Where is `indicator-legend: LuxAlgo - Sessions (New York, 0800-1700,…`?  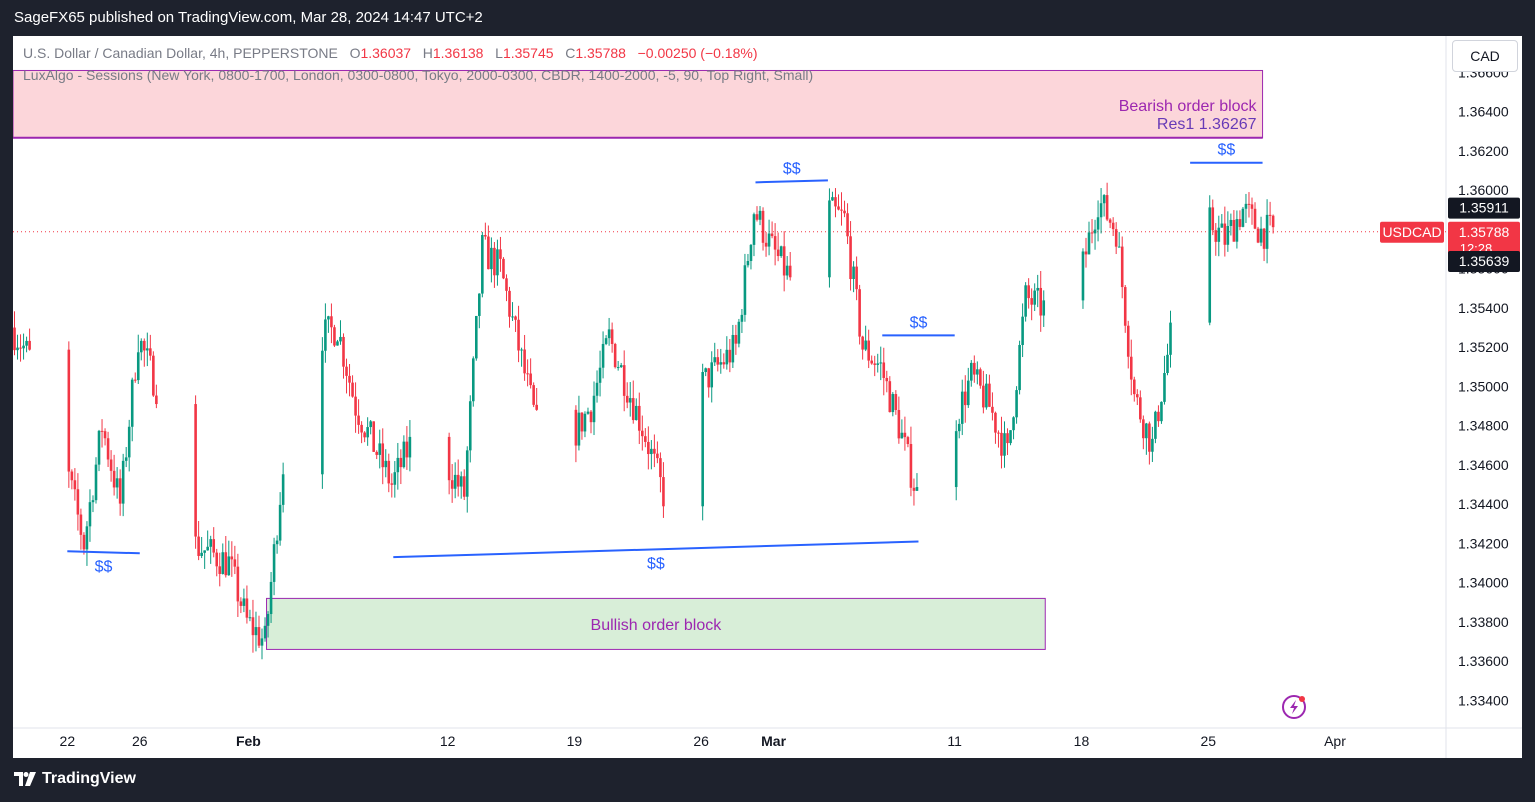 indicator-legend: LuxAlgo - Sessions (New York, 0800-1700,… is located at coordinates (418, 75).